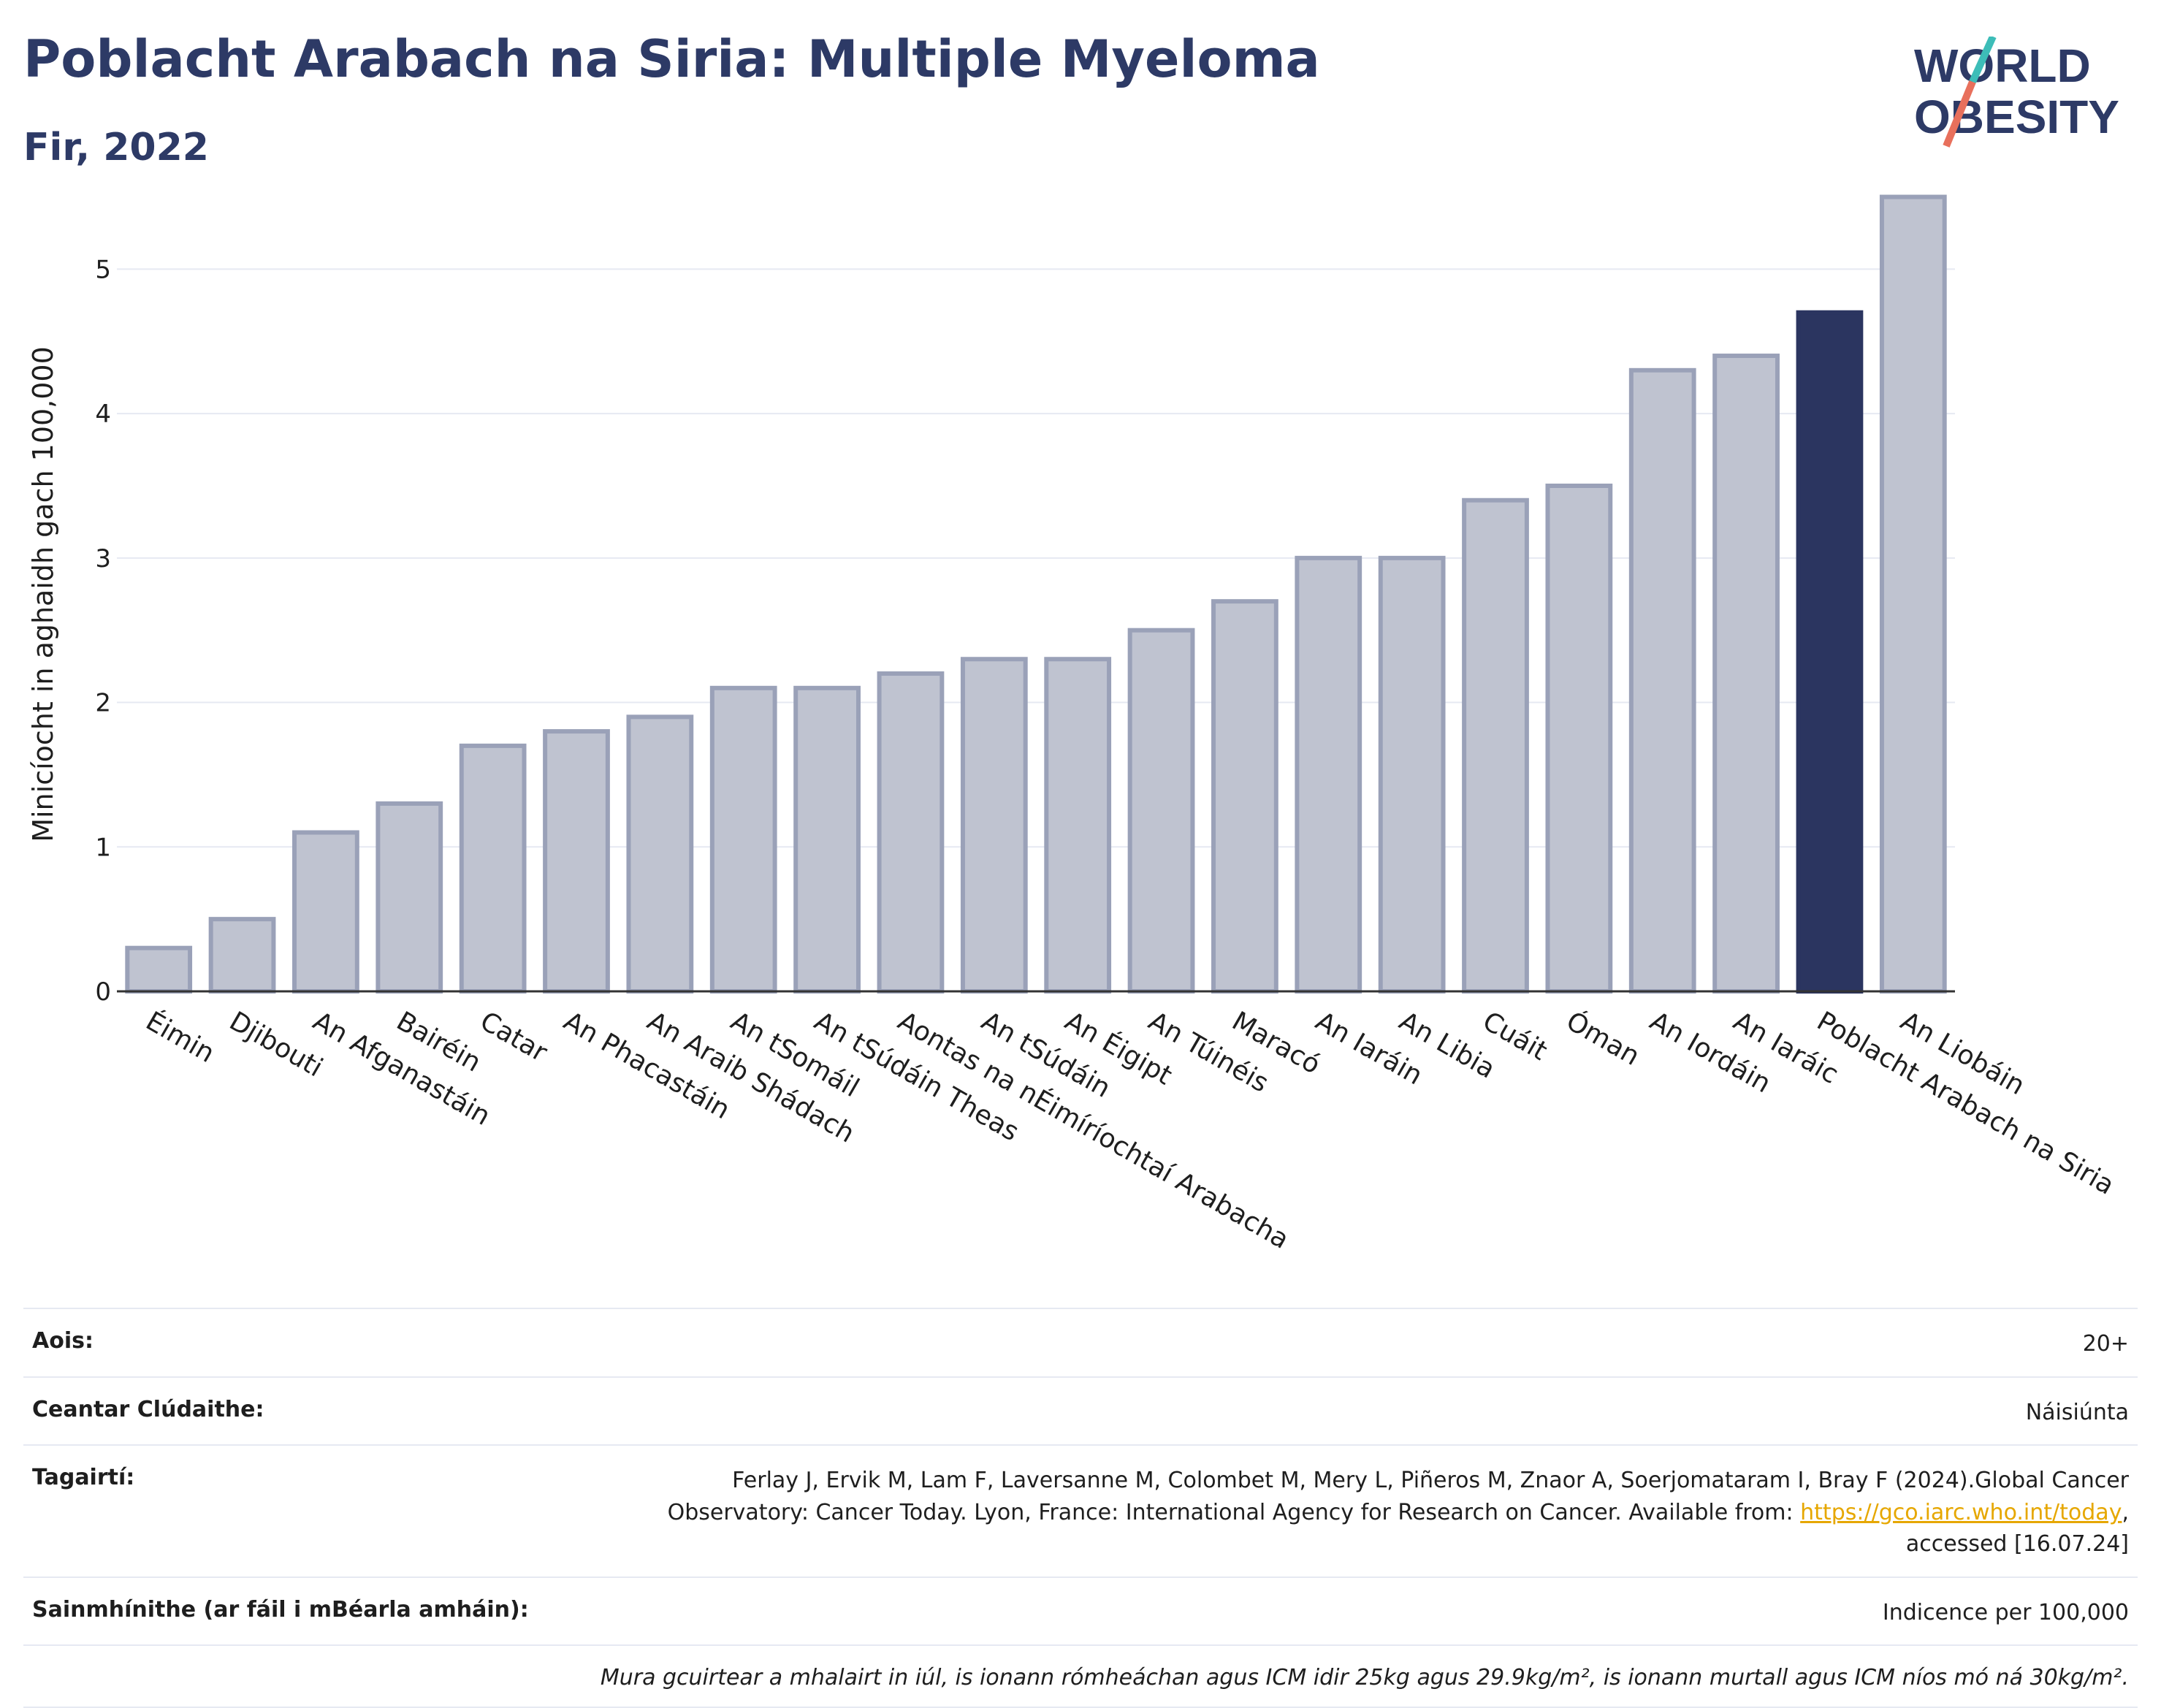 The image size is (2161, 1708). Describe the element at coordinates (1966, 1103) in the screenshot. I see `category-label: Poblacht Arabach na Siria` at that location.